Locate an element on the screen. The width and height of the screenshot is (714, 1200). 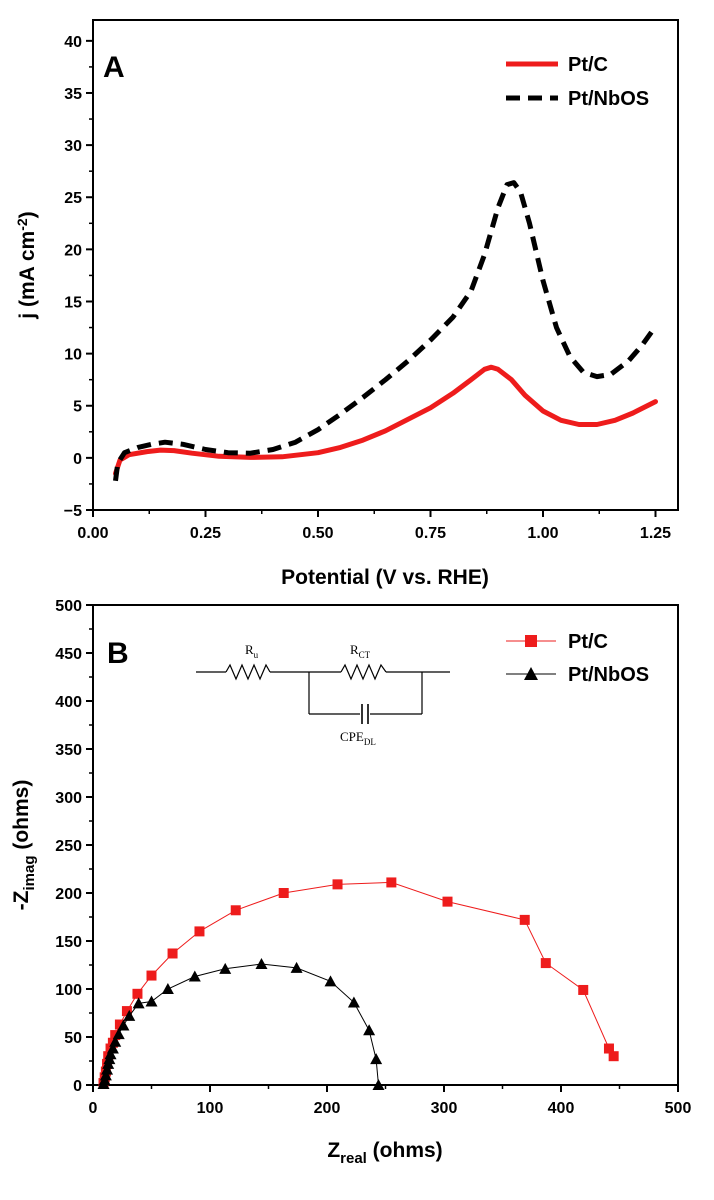
panel-a-y-tick-label: 15 is located at coordinates (73, 302).